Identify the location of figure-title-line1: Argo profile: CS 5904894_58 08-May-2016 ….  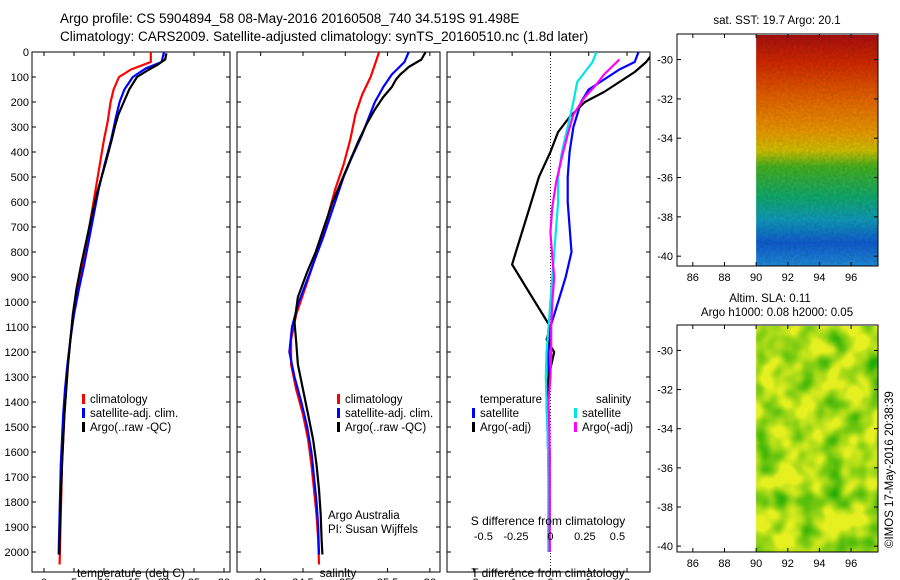
(289, 18).